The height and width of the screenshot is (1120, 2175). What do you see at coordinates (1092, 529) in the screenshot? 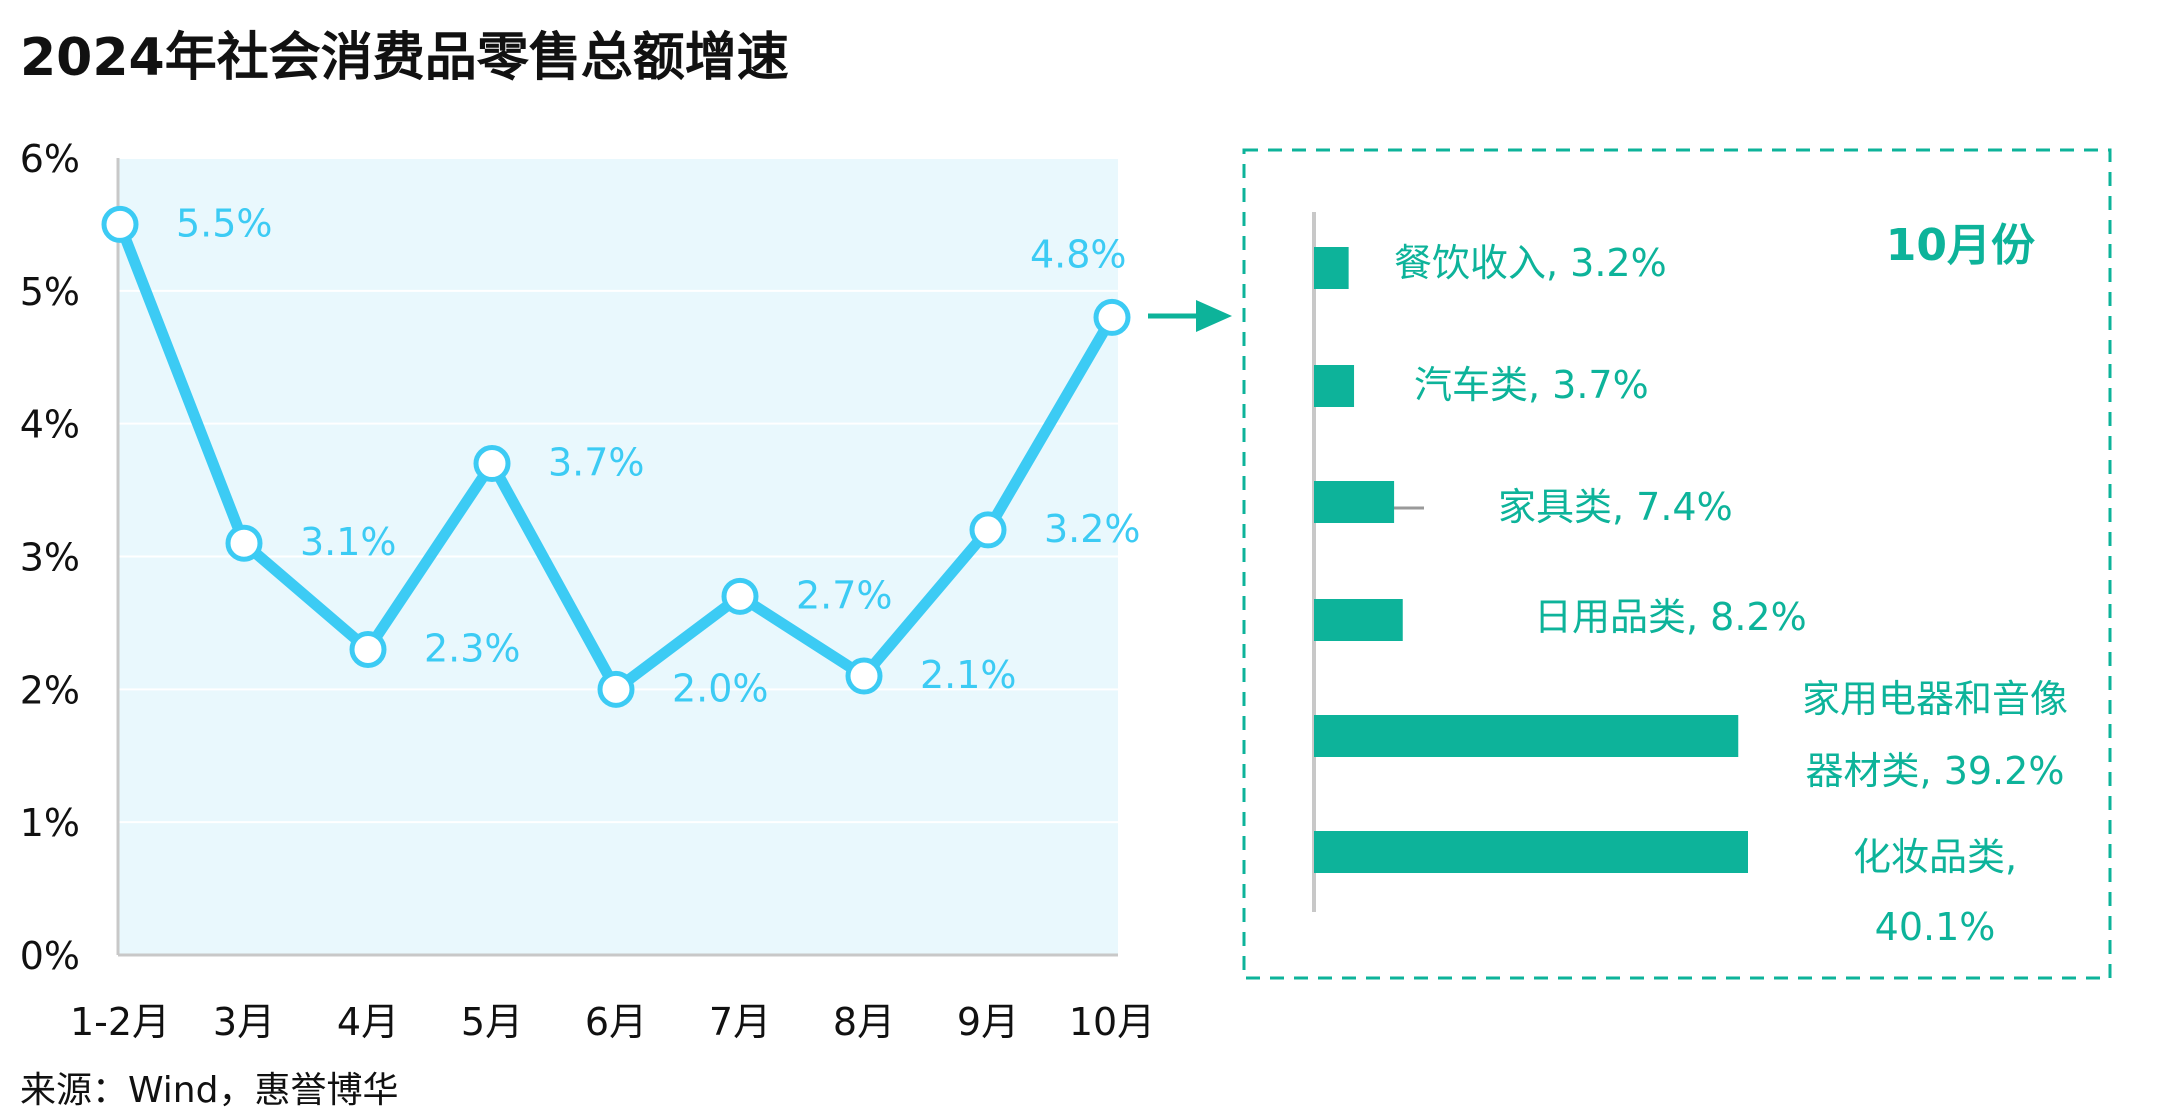
I see `data-label: 3.2%` at bounding box center [1092, 529].